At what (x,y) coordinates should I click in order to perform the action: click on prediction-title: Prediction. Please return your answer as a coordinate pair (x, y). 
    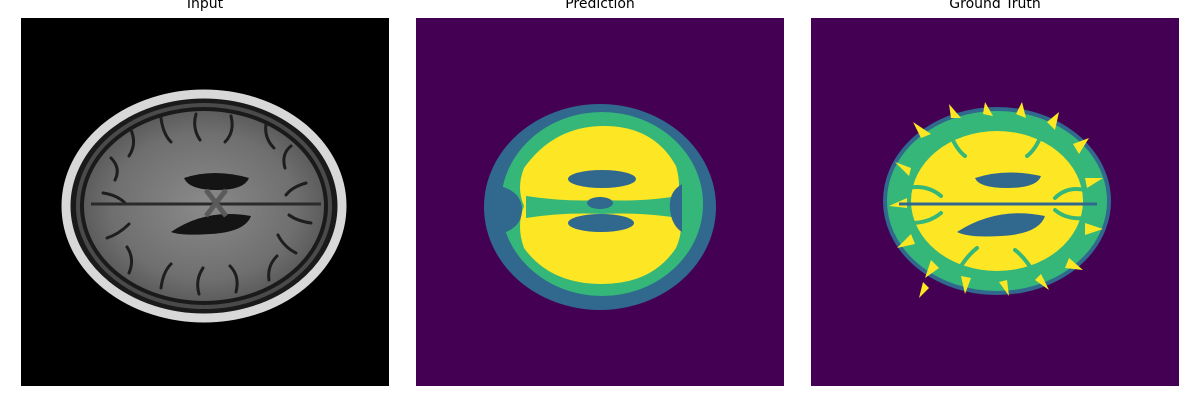
    Looking at the image, I should click on (600, 6).